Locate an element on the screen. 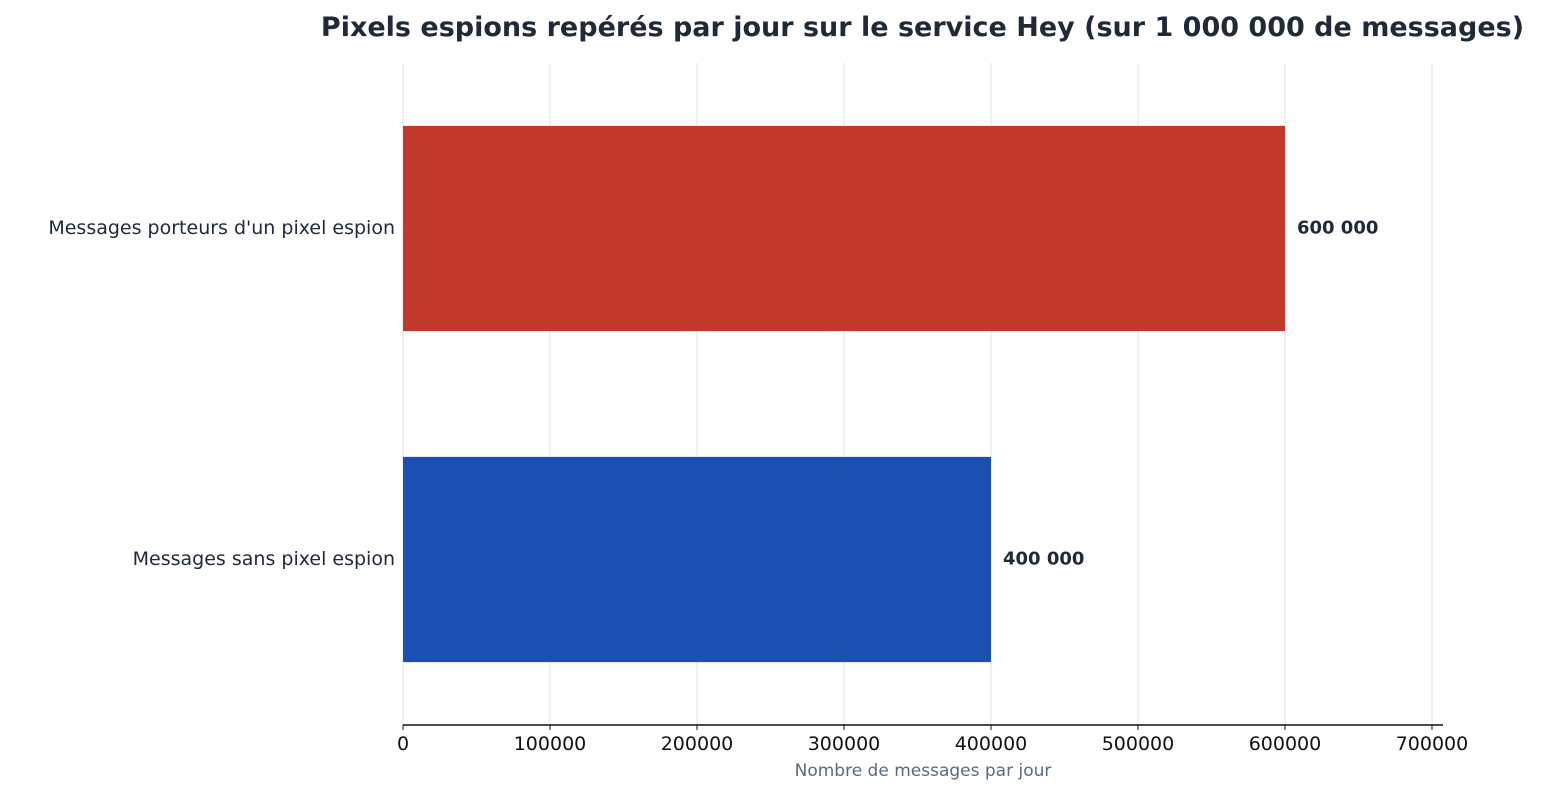 The image size is (1565, 795). data-label-1: 400 000 is located at coordinates (1043, 559).